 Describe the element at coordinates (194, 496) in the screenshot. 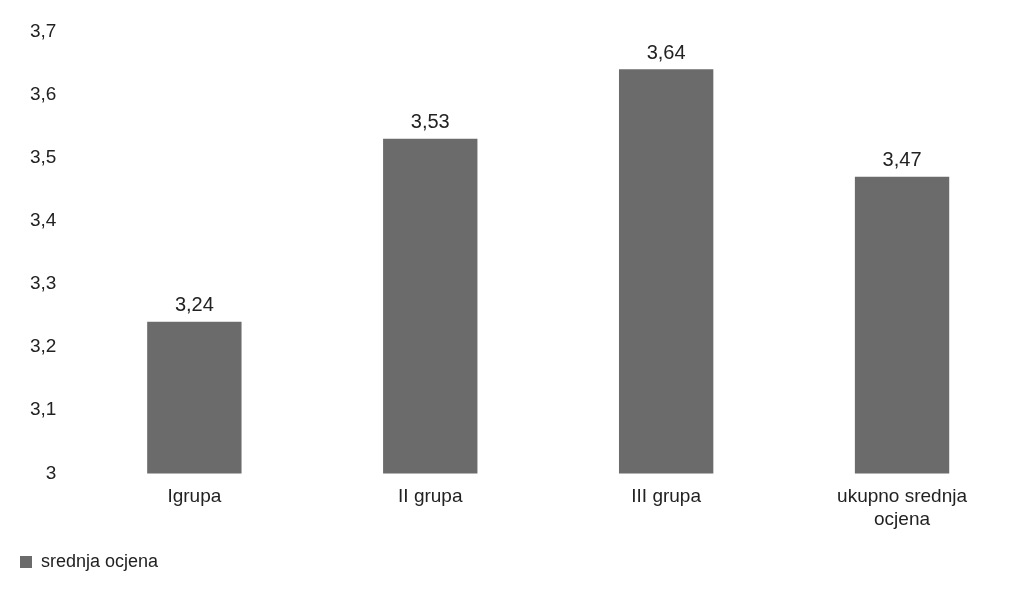

I see `x-tick-label: Igrupa` at that location.